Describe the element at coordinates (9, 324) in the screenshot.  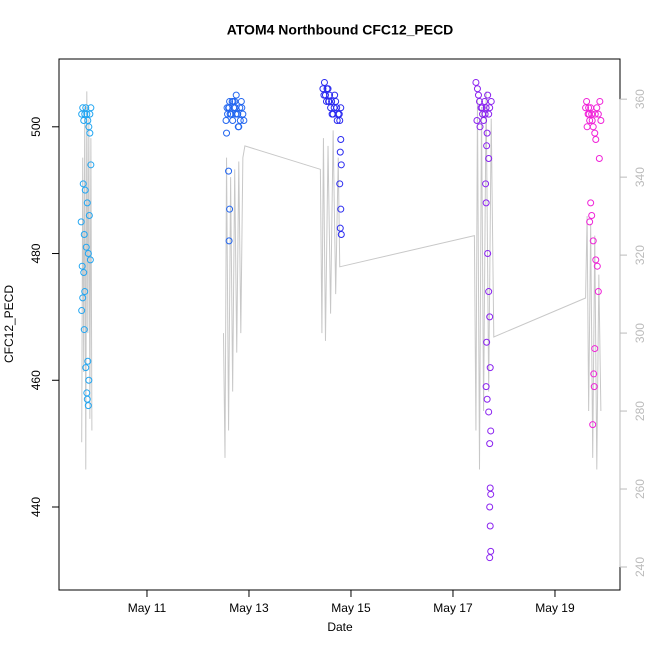
I see `y-axis-label: CFC12_PECD` at that location.